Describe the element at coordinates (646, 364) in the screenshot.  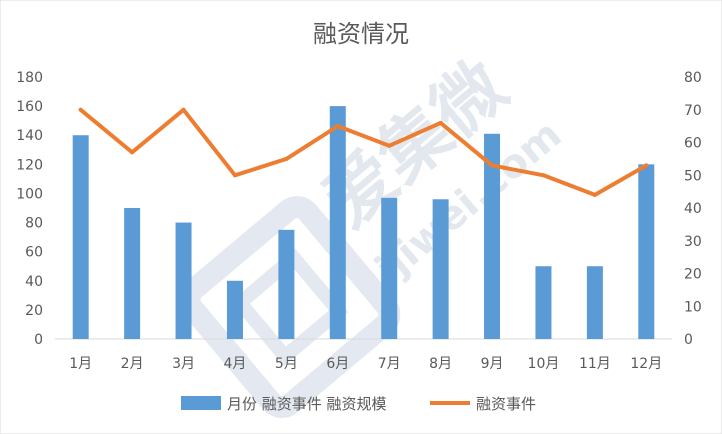
I see `x-axis-tick-label: 12月` at that location.